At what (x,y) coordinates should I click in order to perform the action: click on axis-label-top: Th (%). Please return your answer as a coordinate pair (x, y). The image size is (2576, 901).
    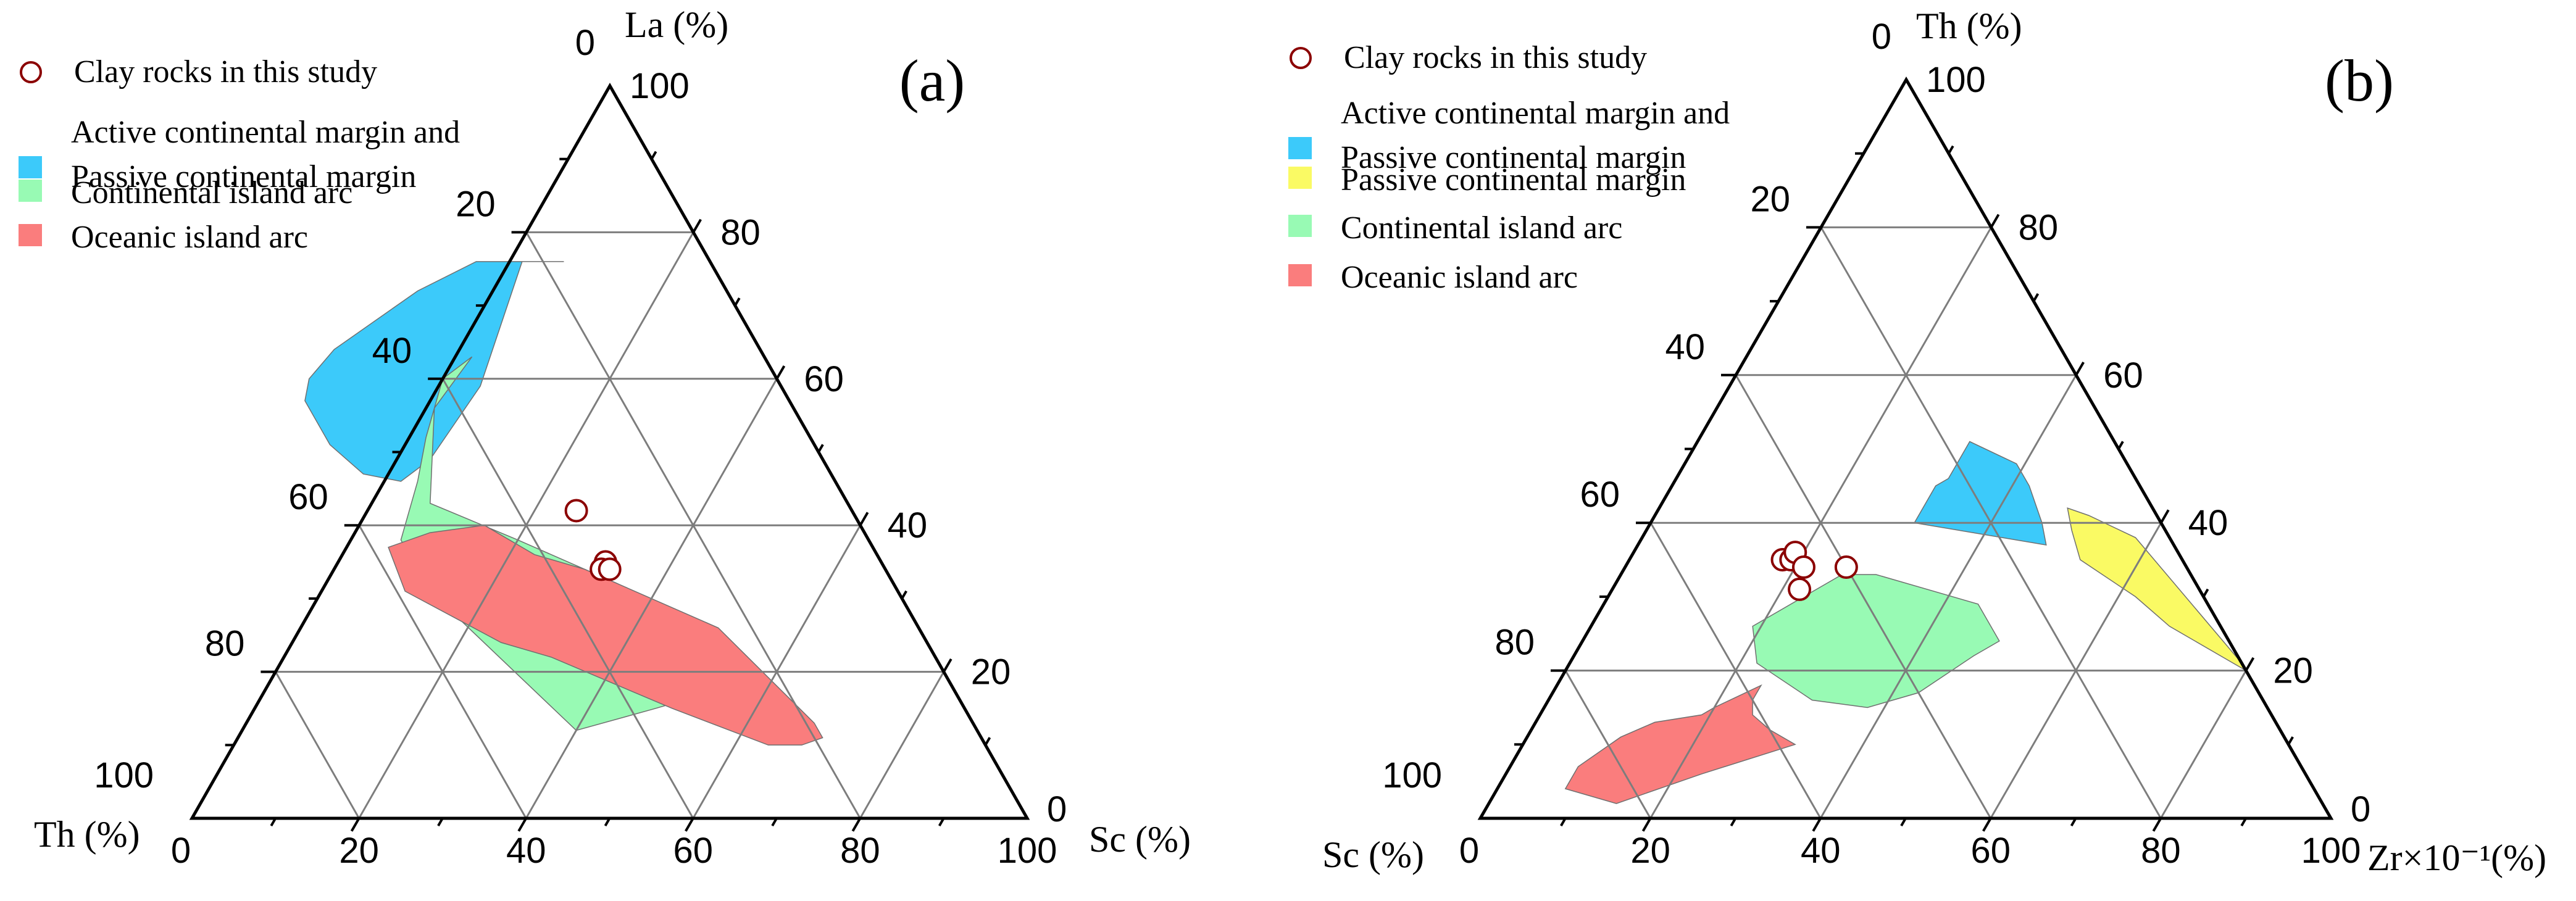
    Looking at the image, I should click on (1969, 26).